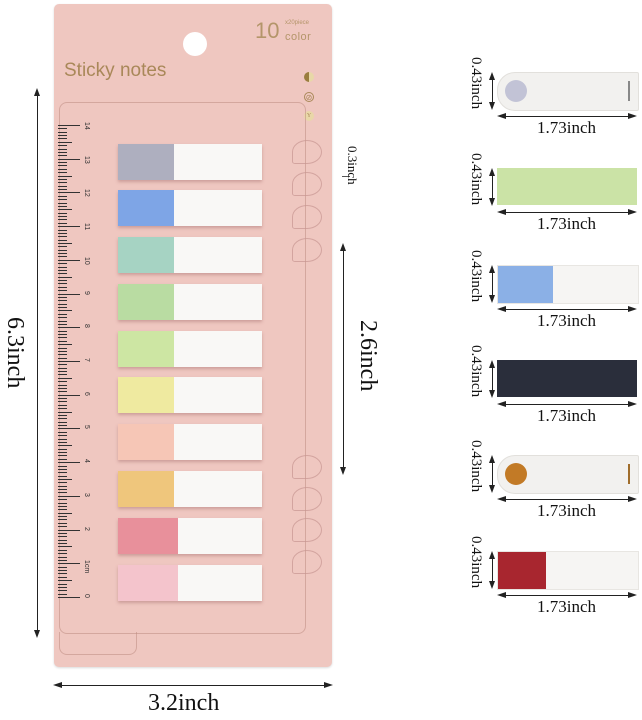 Image resolution: width=642 pixels, height=720 pixels. What do you see at coordinates (86, 461) in the screenshot?
I see `ruler-number: 4` at bounding box center [86, 461].